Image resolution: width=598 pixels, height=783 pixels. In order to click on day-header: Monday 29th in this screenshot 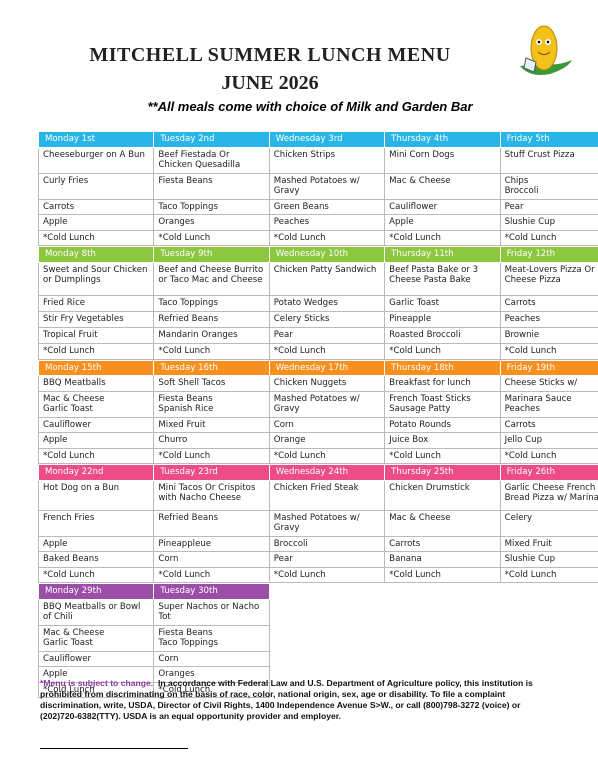, I will do `click(96, 591)`.